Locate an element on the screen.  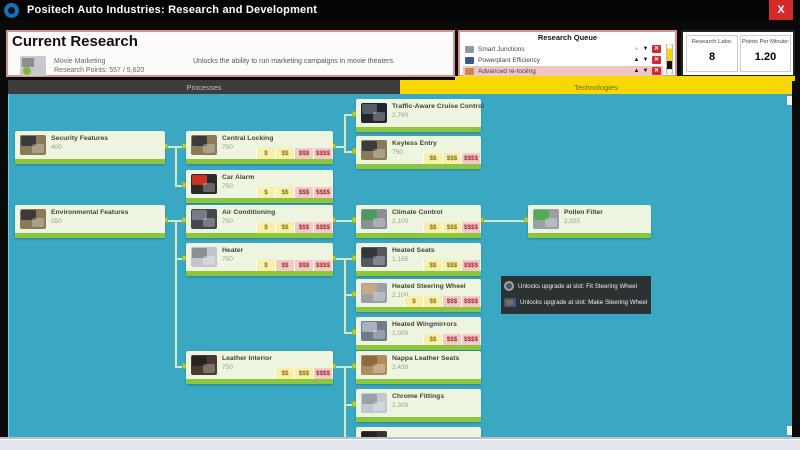
research-node-heater: Heater 750 $ $$ $$$ $$$$ is located at coordinates (259, 259).